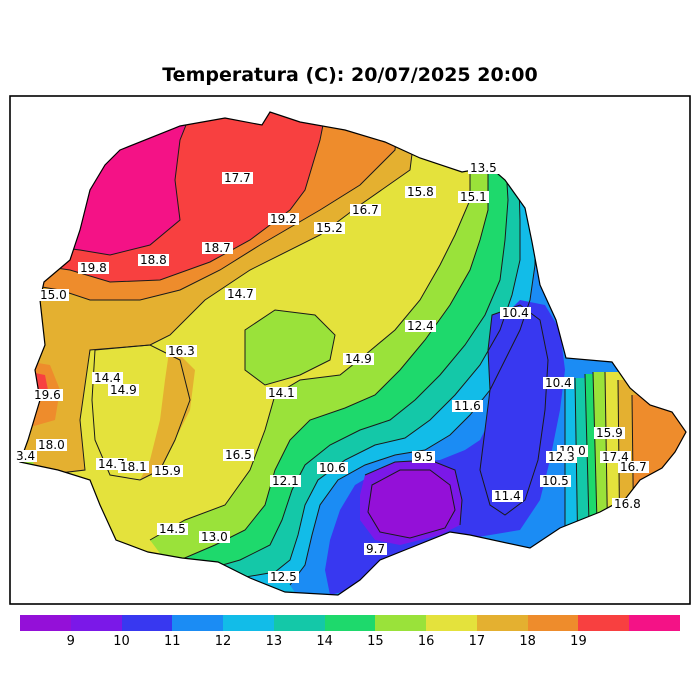 The width and height of the screenshot is (700, 700). What do you see at coordinates (477, 641) in the screenshot?
I see `legend-tick-label: 17` at bounding box center [477, 641].